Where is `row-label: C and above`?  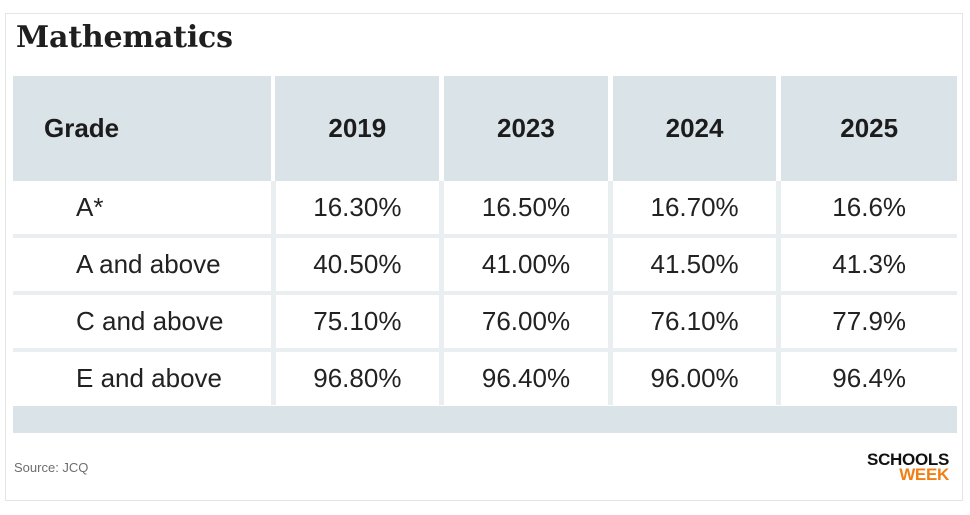 row-label: C and above is located at coordinates (142, 321).